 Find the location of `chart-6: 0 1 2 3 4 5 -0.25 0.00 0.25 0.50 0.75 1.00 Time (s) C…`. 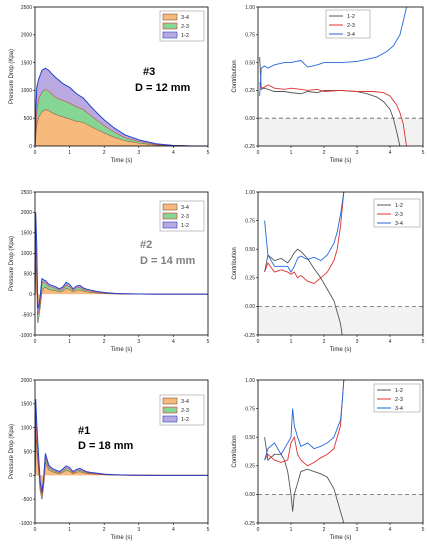

chart-6: 0 1 2 3 4 5 -0.25 0.00 0.25 0.50 0.75 1.00 Time (s) C… is located at coordinates (328, 459).